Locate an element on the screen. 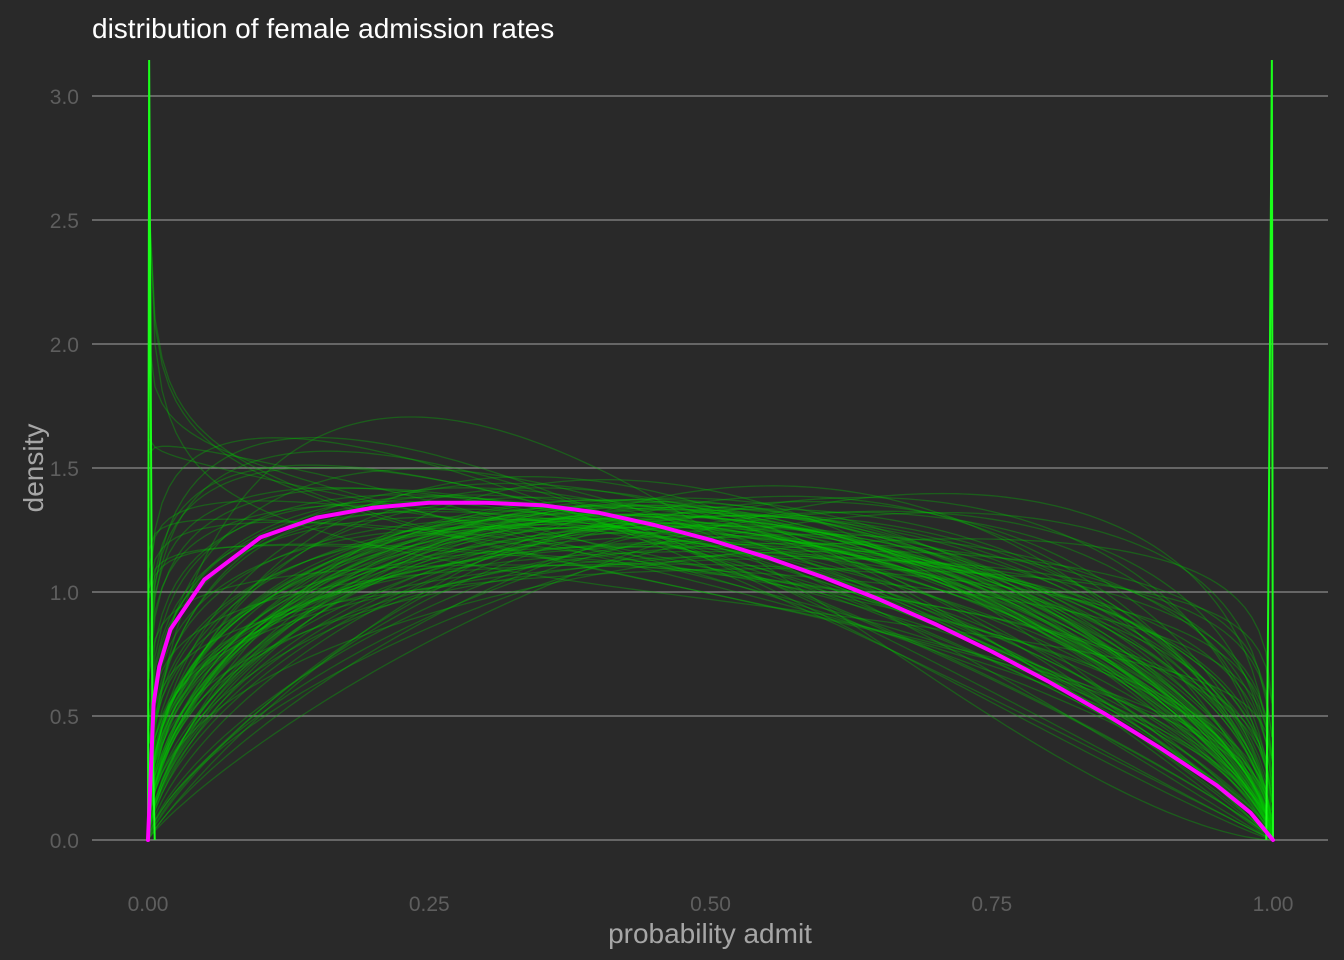  x-tick-label: 1.00 is located at coordinates (1273, 904).